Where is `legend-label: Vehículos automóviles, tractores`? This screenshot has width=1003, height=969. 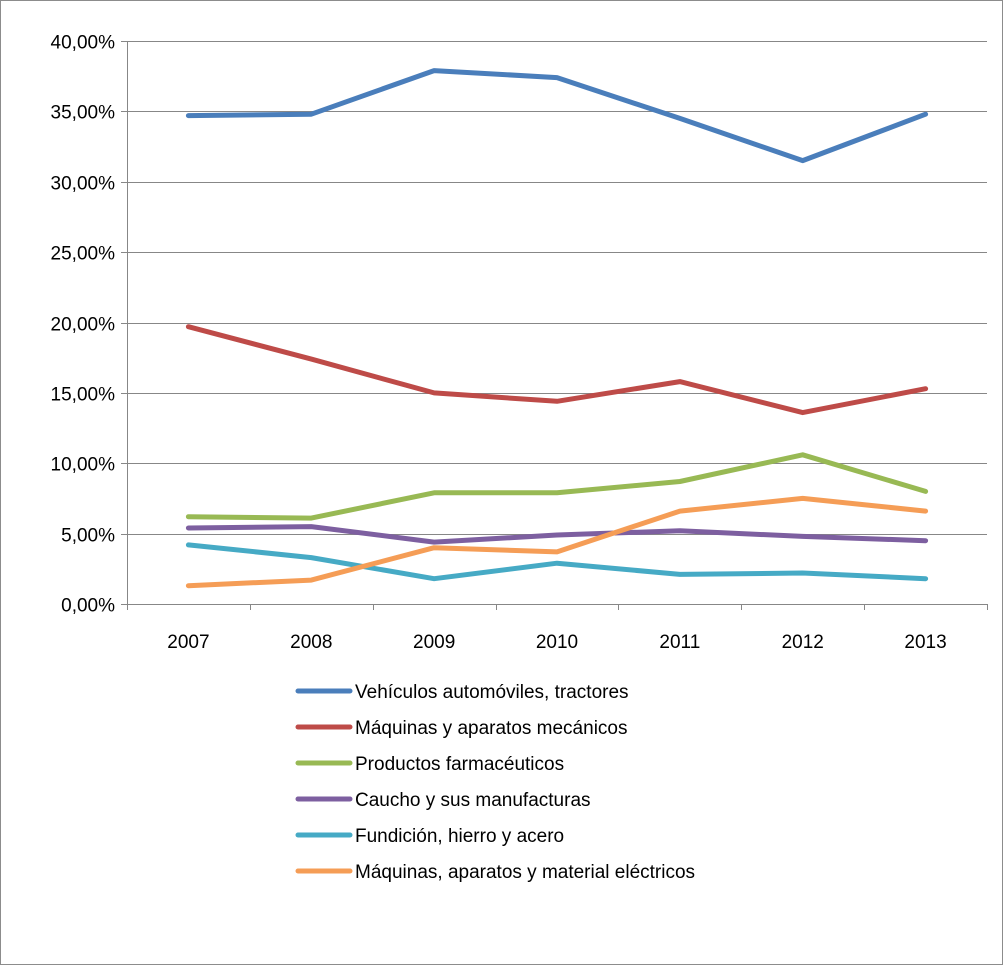
legend-label: Vehículos automóviles, tractores is located at coordinates (492, 692).